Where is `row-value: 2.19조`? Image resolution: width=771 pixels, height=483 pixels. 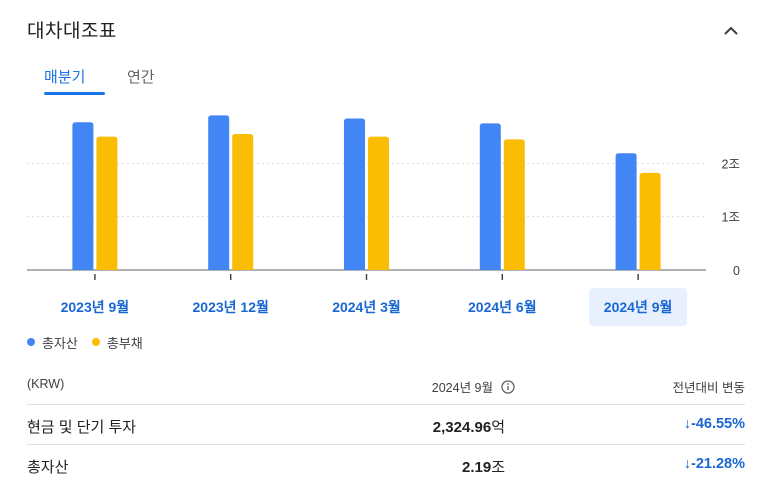
row-value: 2.19조 is located at coordinates (483, 466).